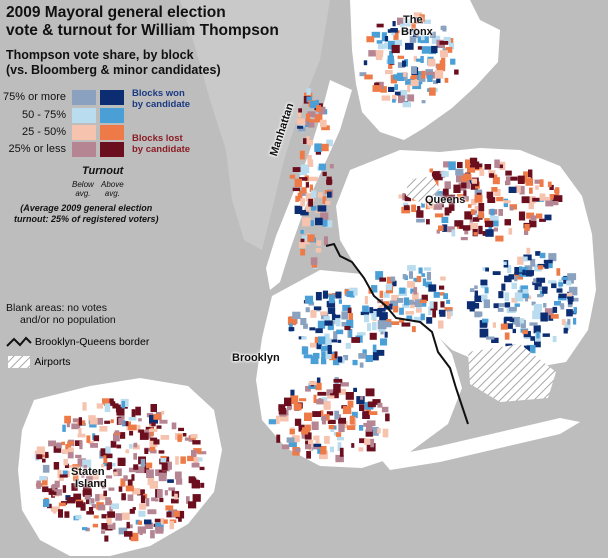 The height and width of the screenshot is (558, 608). What do you see at coordinates (91, 484) in the screenshot?
I see `staten-line-2: Island` at bounding box center [91, 484].